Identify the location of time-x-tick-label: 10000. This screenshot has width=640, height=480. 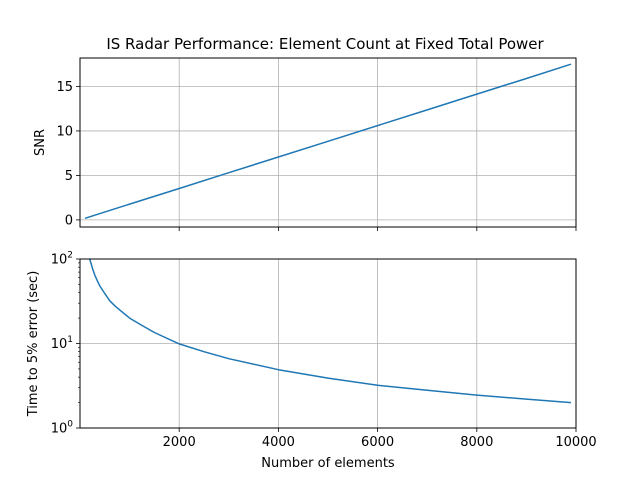
(575, 442).